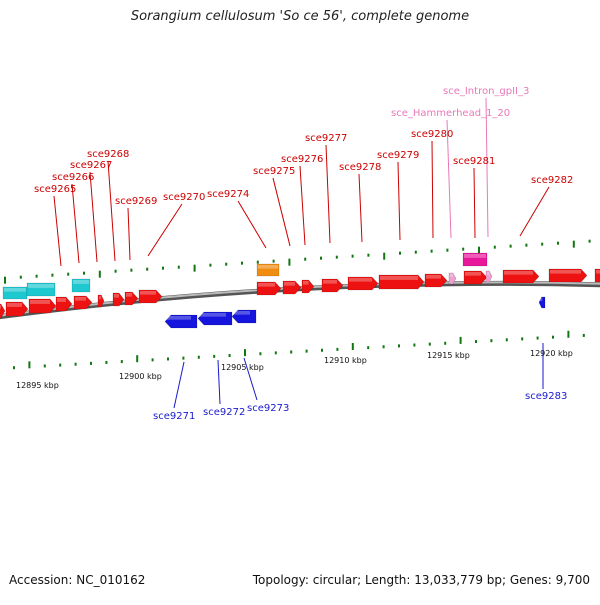  What do you see at coordinates (268, 408) in the screenshot?
I see `gene-label: sce9273` at bounding box center [268, 408].